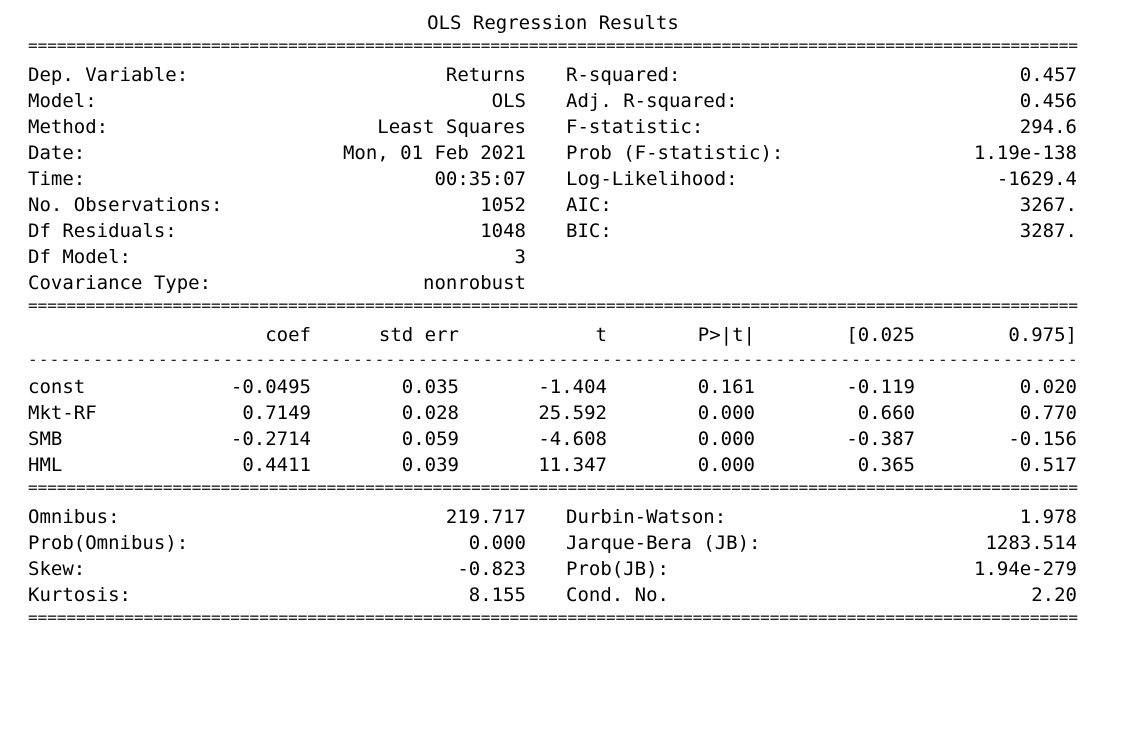 The width and height of the screenshot is (1132, 738). I want to click on summary-label: AIC:, so click(589, 205).